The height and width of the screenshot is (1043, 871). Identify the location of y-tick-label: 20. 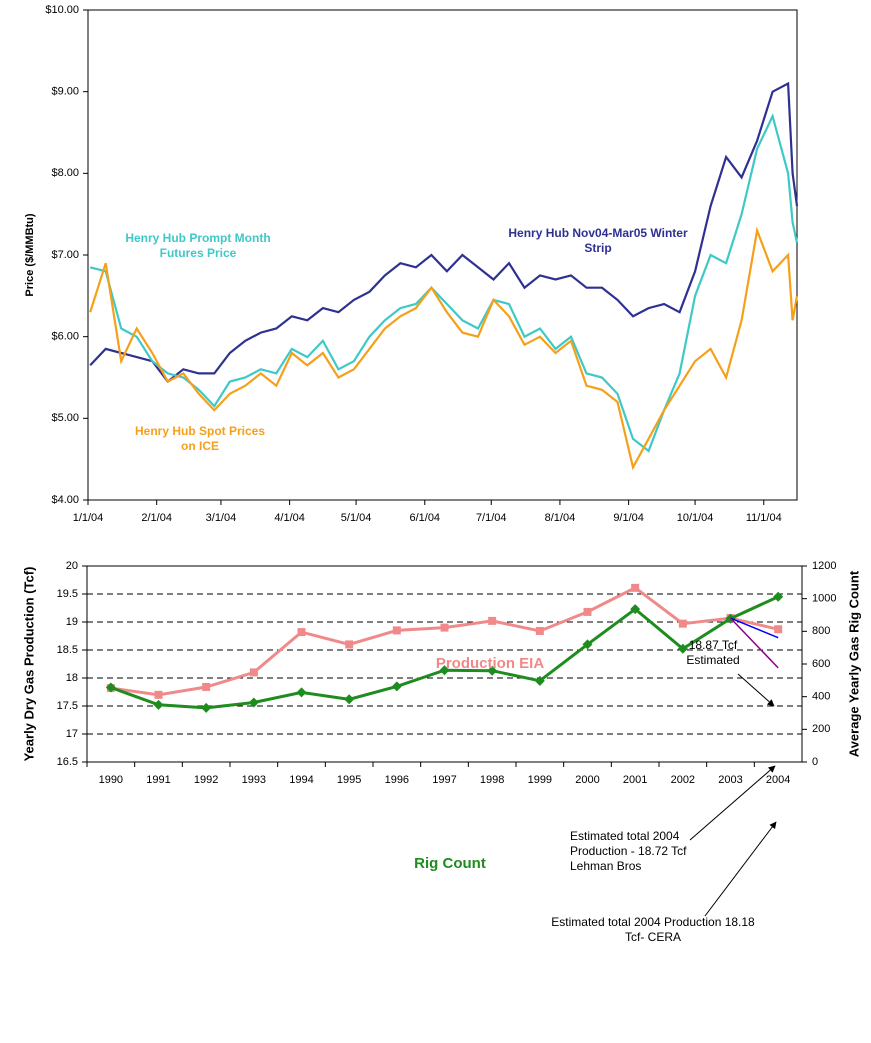
(72, 566).